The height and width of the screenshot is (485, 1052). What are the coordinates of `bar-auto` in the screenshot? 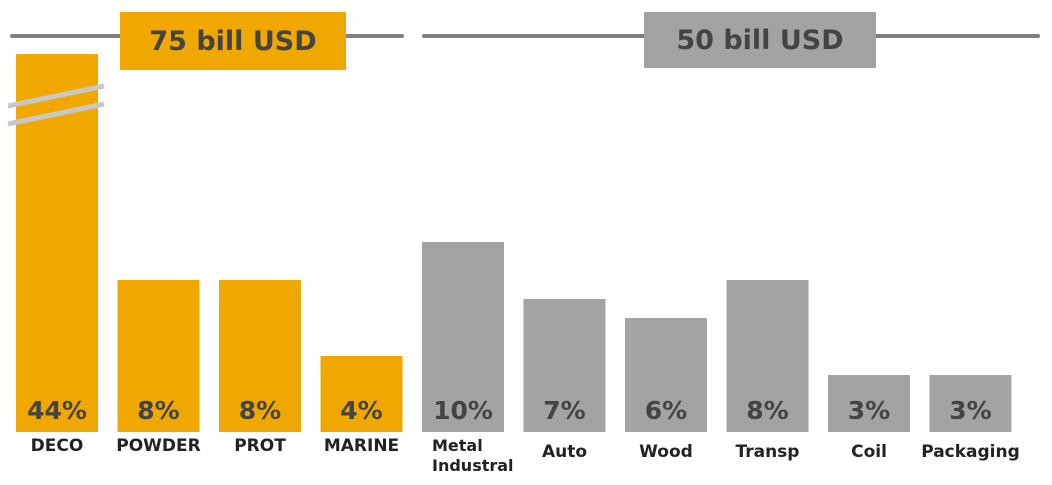 It's located at (564, 365).